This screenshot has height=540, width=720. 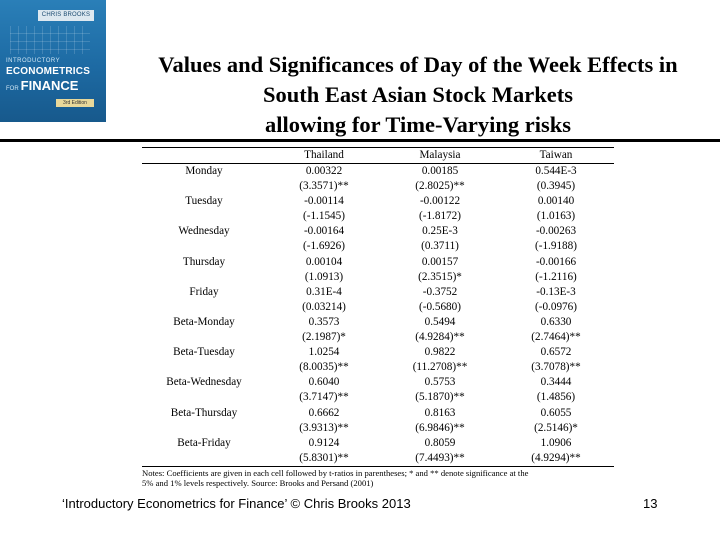 I want to click on cover-line3-prefix: FOR, so click(x=12, y=89).